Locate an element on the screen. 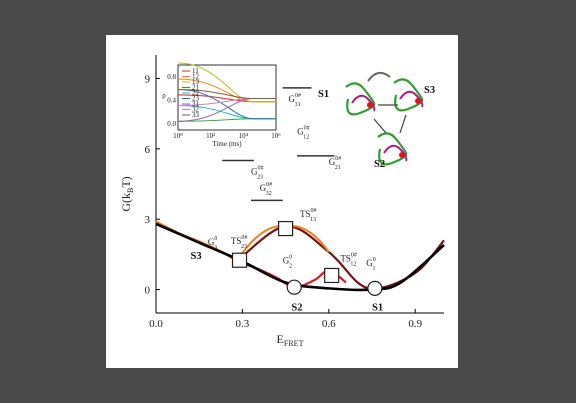 This screenshot has width=576, height=403. diagram-state-label: S3 is located at coordinates (429, 90).